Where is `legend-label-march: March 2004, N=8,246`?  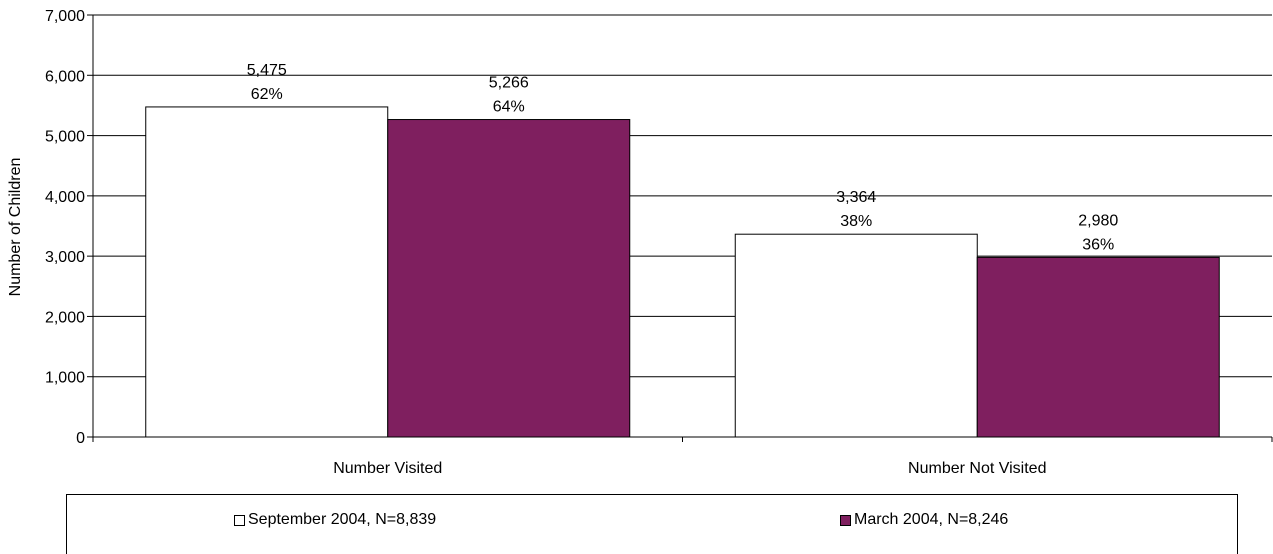
legend-label-march: March 2004, N=8,246 is located at coordinates (931, 519).